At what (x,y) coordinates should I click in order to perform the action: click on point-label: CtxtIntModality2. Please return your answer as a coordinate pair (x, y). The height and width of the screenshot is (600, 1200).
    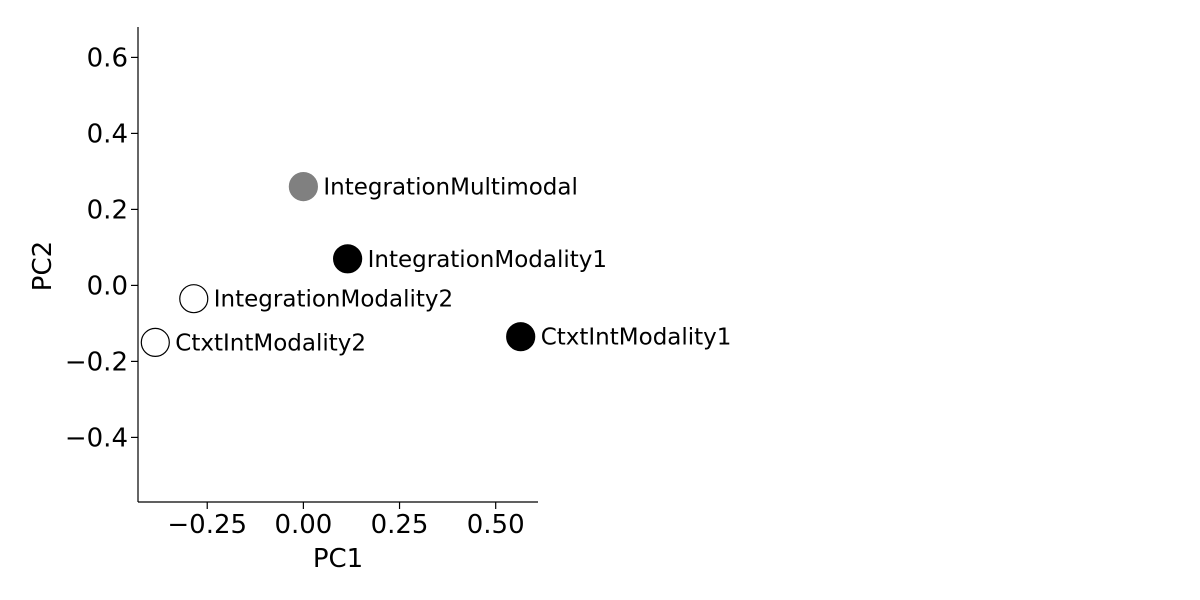
    Looking at the image, I should click on (270, 343).